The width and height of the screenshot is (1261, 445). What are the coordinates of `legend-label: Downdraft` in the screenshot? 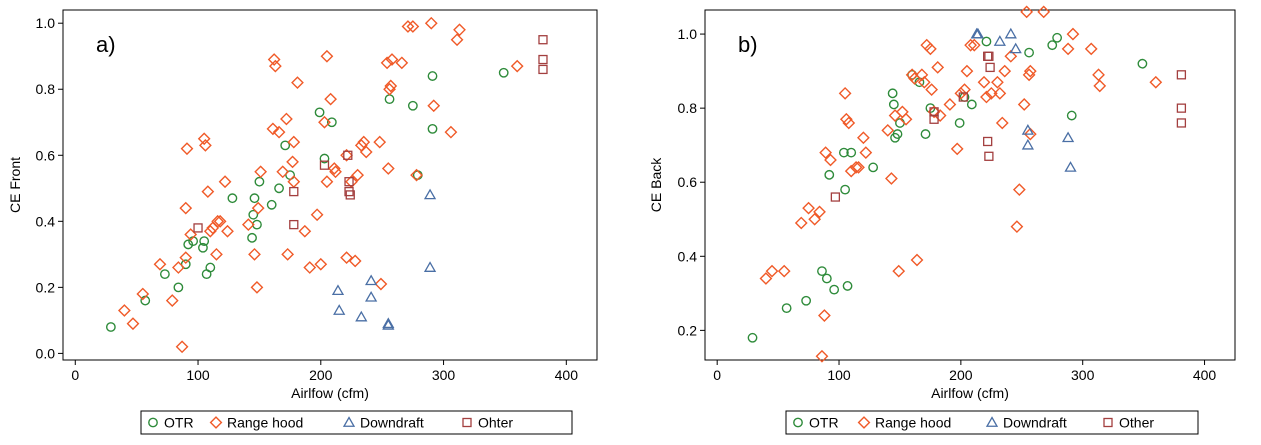 It's located at (392, 423).